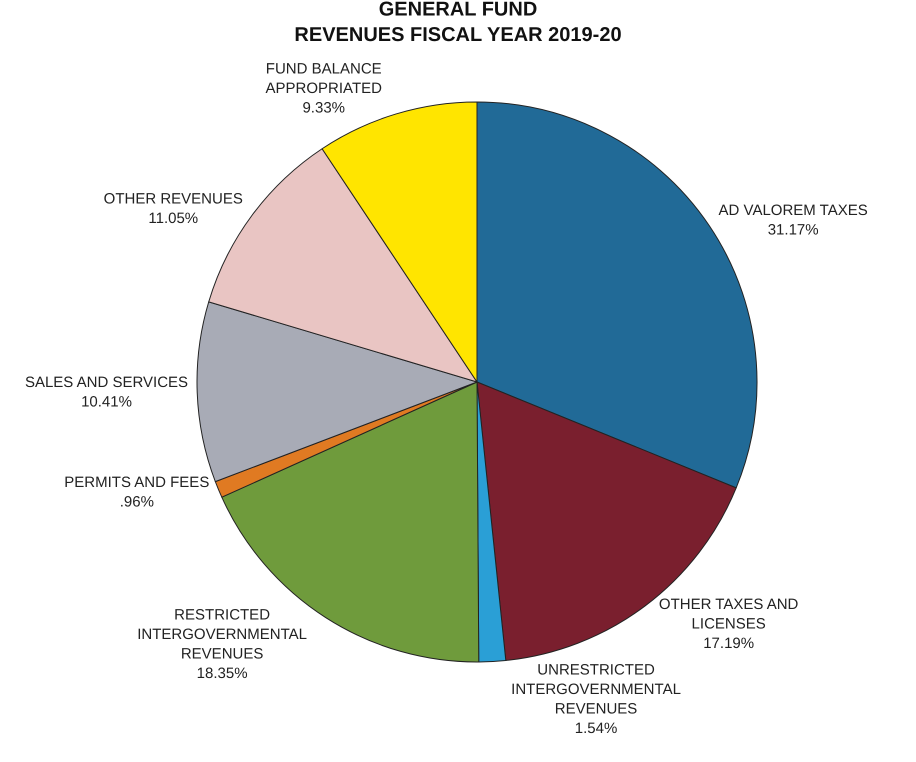  Describe the element at coordinates (596, 689) in the screenshot. I see `slice-label: UNRESTRICTED INTERGOVERNMENTAL REVENUES` at that location.